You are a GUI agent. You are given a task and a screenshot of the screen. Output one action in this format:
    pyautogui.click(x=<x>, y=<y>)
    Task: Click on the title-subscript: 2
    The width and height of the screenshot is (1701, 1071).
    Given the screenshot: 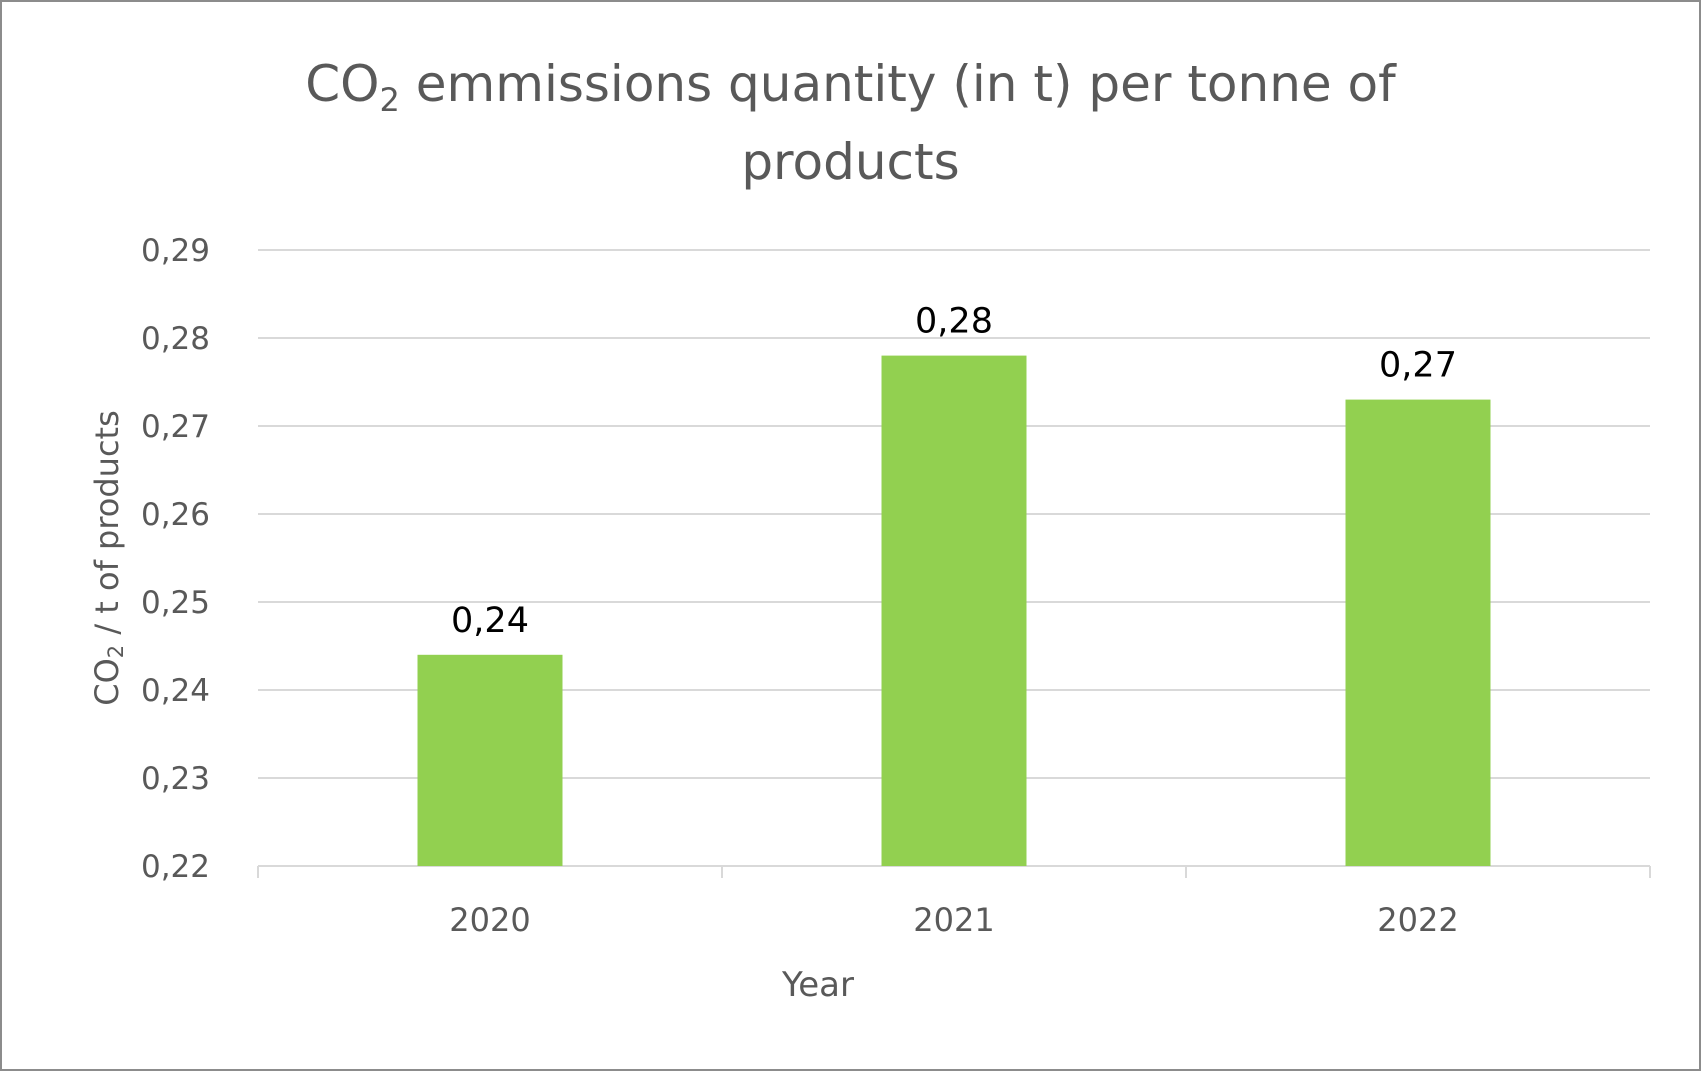 What is the action you would take?
    pyautogui.click(x=389, y=100)
    